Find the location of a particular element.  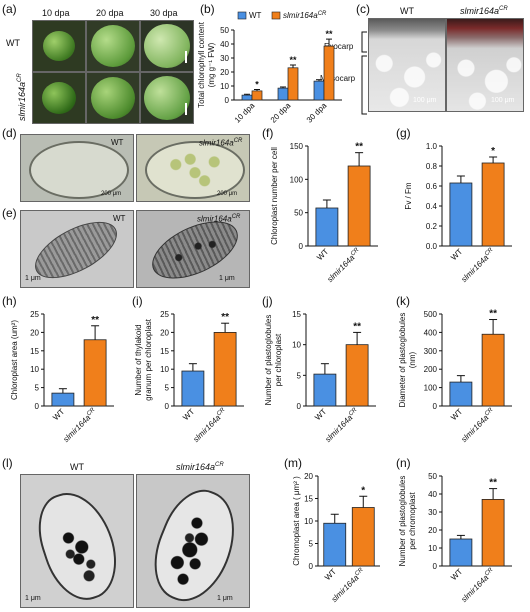

e-scale-text-2: 1 μm is located at coordinates (227, 278).